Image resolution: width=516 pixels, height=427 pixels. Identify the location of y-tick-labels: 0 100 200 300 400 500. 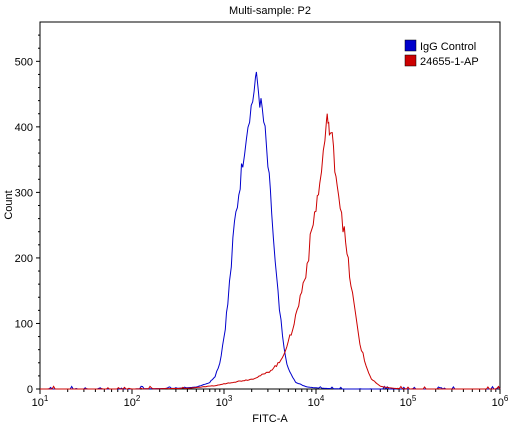
(24, 226).